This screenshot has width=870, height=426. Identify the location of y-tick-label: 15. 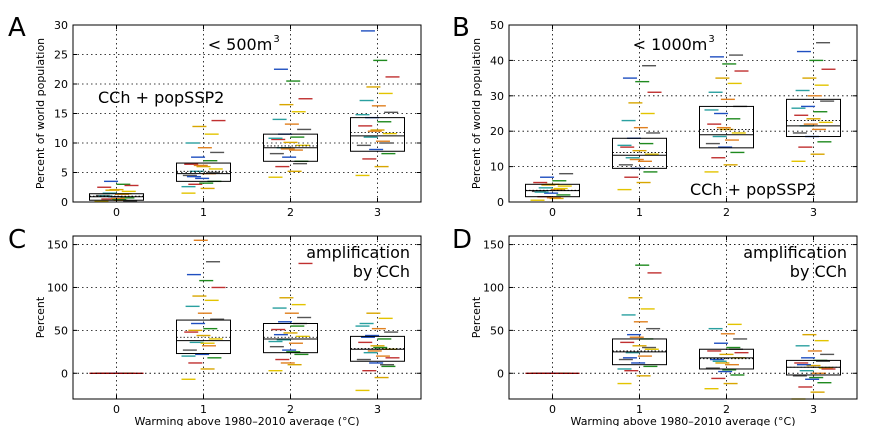
(61, 114).